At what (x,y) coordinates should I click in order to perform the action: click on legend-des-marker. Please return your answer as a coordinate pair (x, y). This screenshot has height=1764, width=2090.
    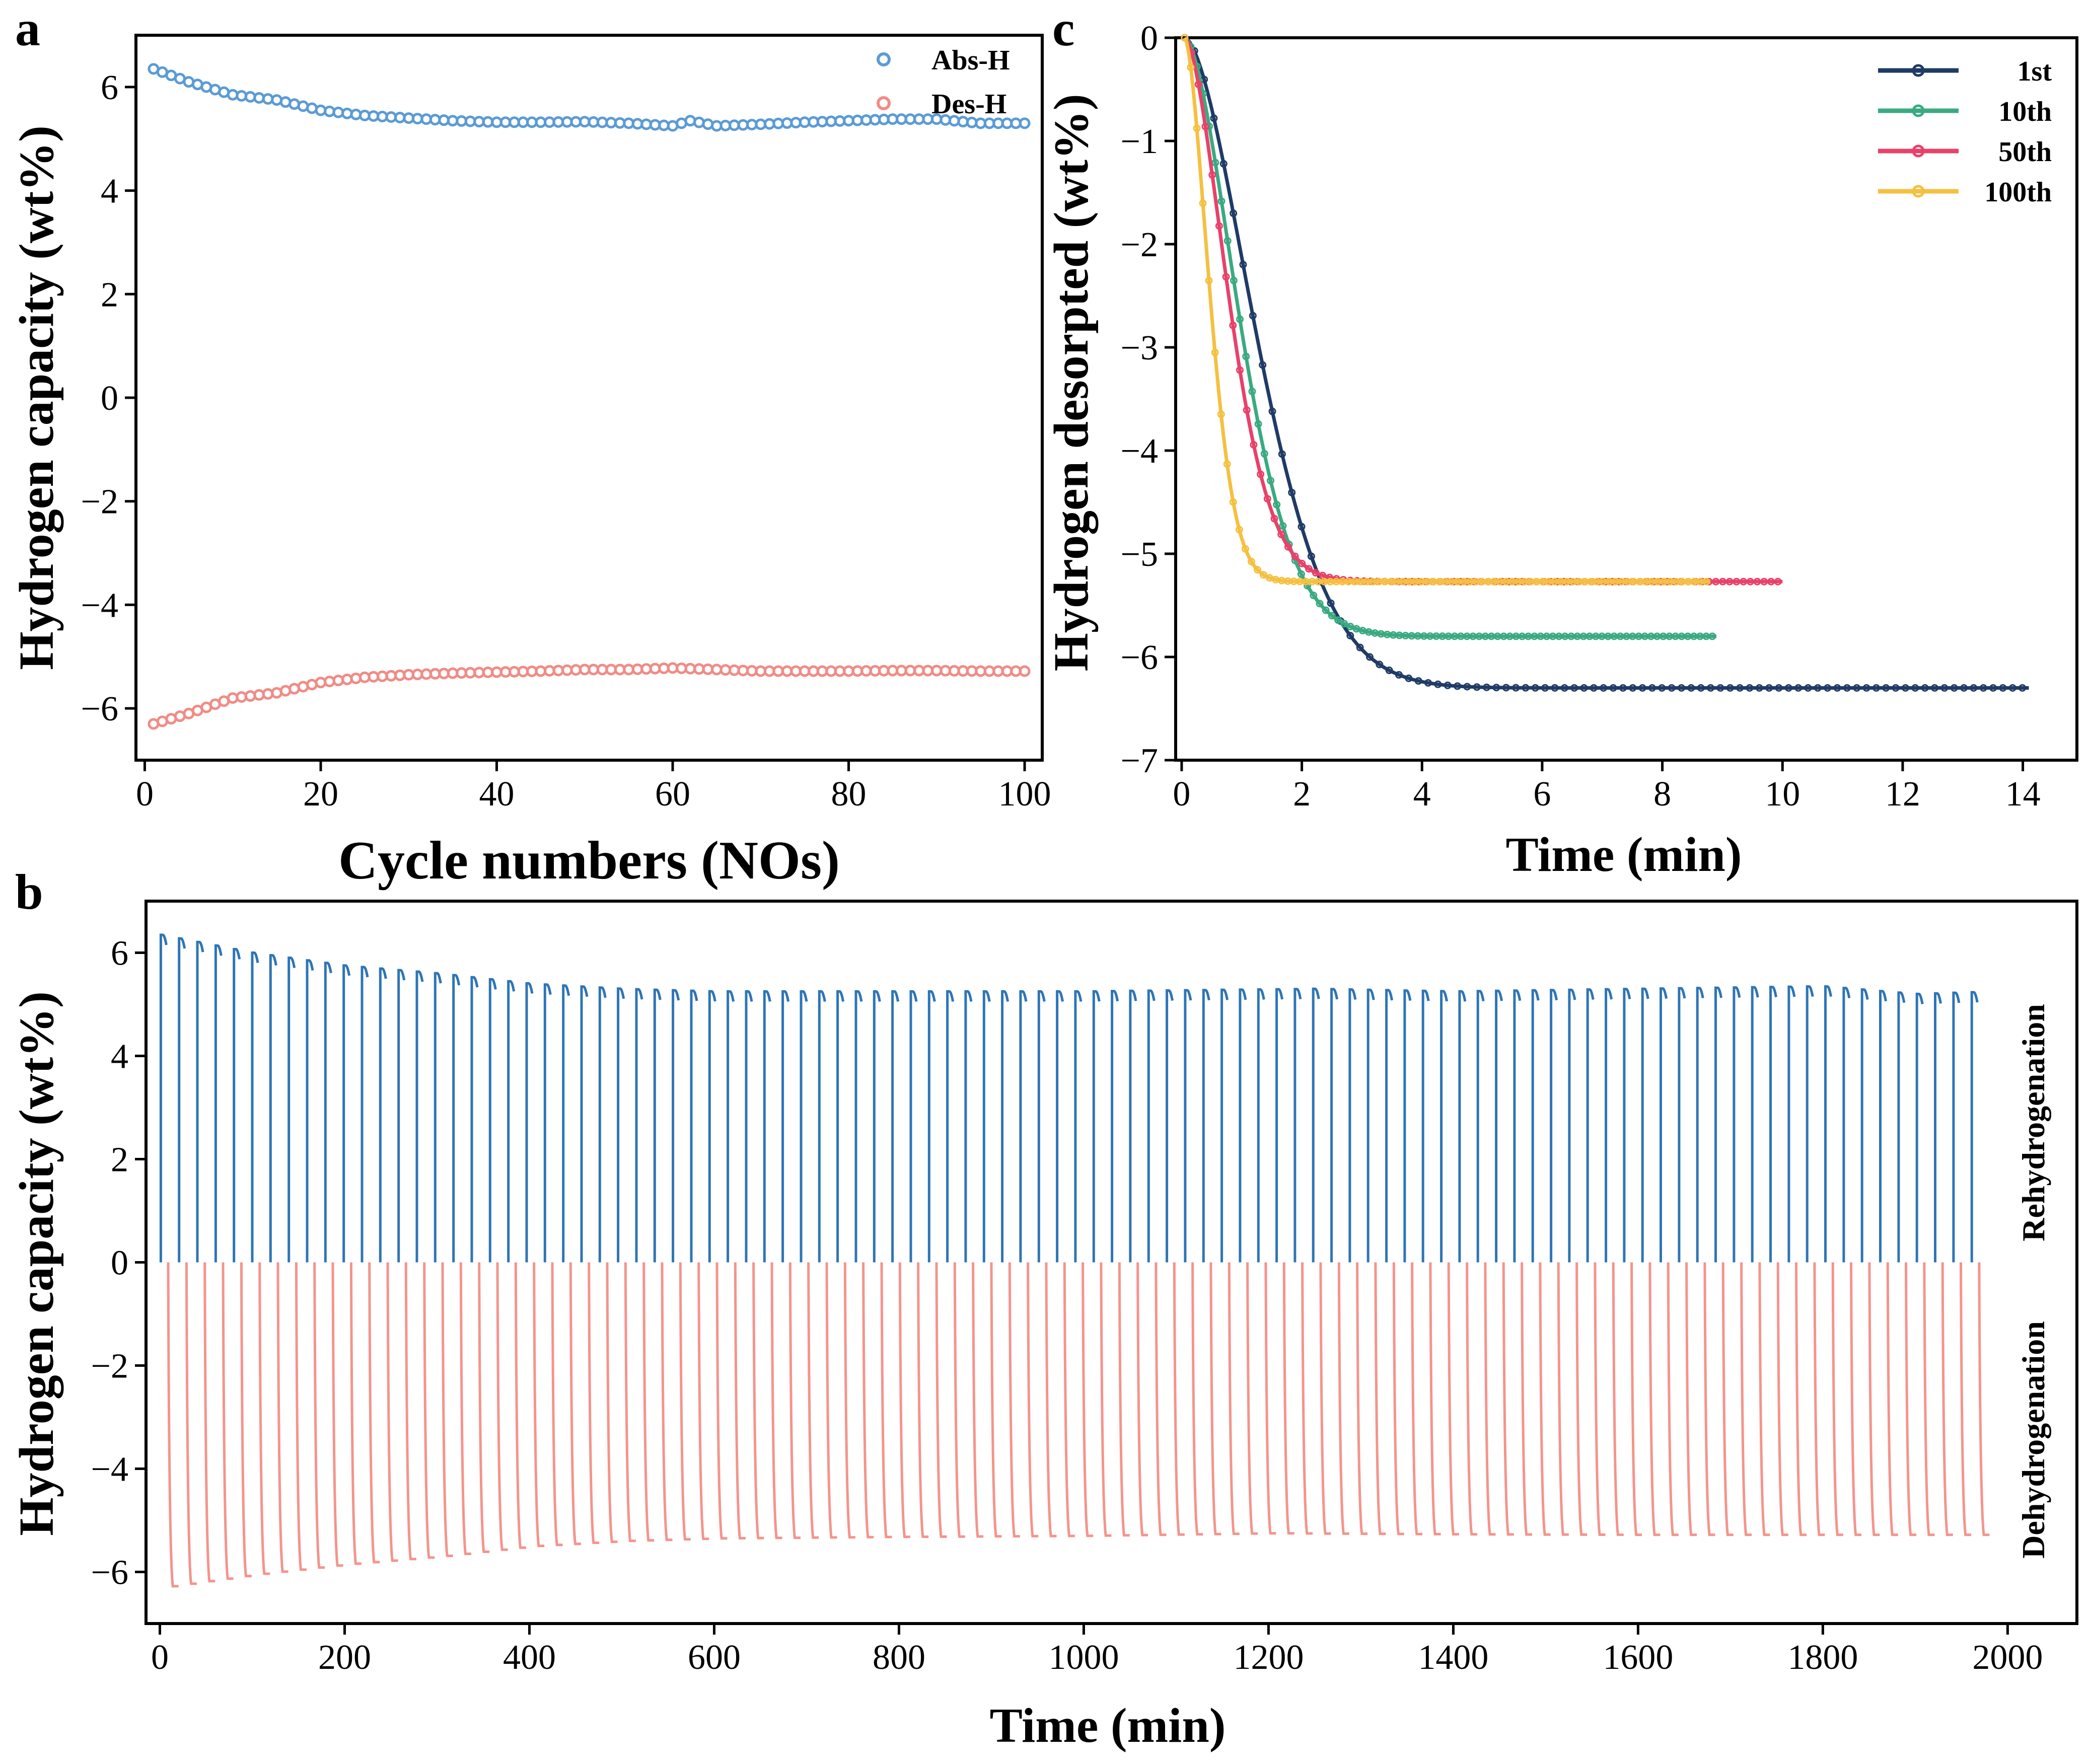
    Looking at the image, I should click on (884, 103).